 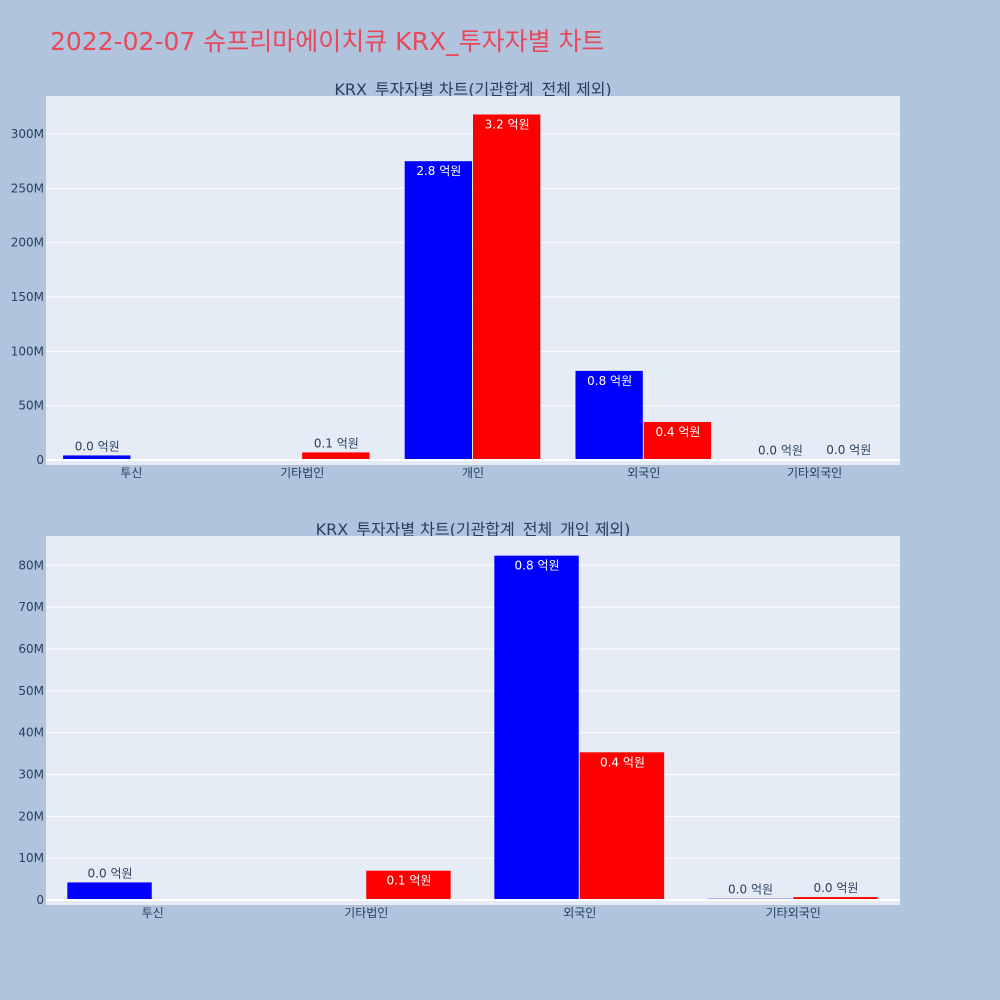 I want to click on y-tick-label: 70M, so click(x=31, y=607).